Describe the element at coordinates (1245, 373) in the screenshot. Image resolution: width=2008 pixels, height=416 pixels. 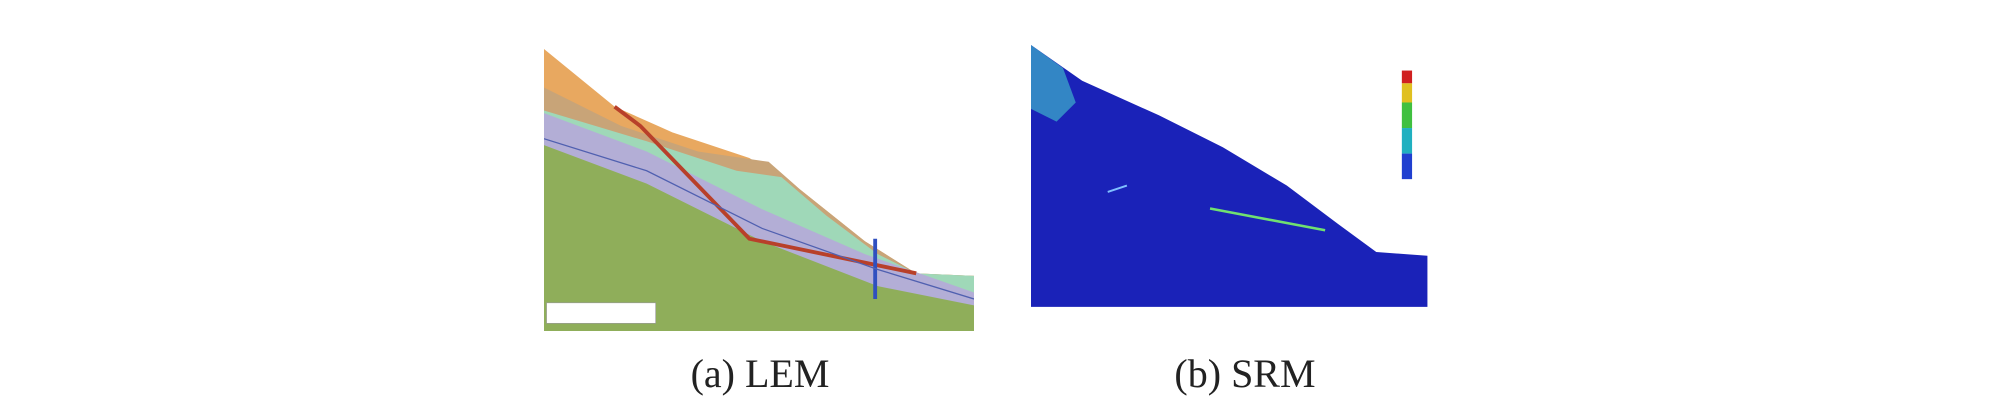
I see `caption: (b) SRM` at that location.